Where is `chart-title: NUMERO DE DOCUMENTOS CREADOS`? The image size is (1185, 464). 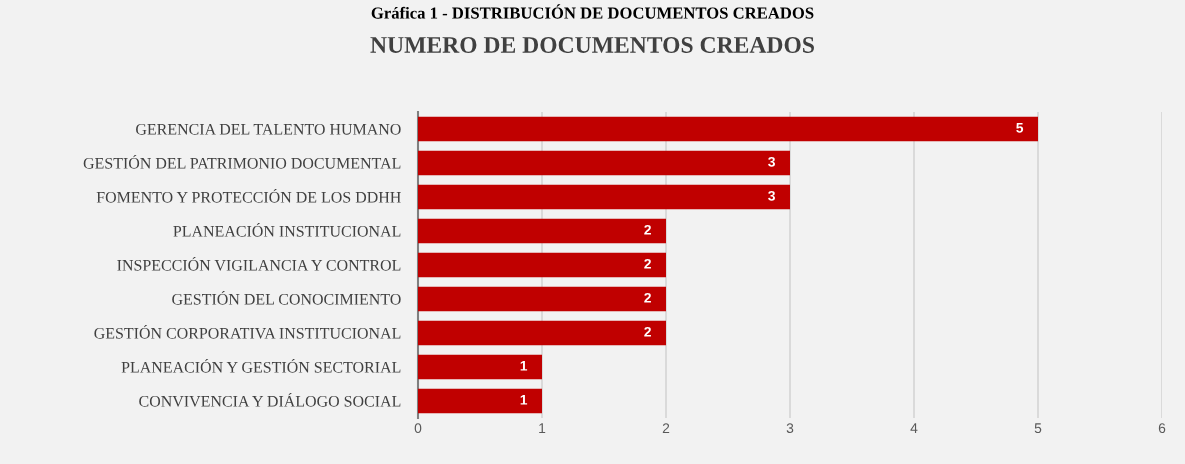
chart-title: NUMERO DE DOCUMENTOS CREADOS is located at coordinates (592, 45).